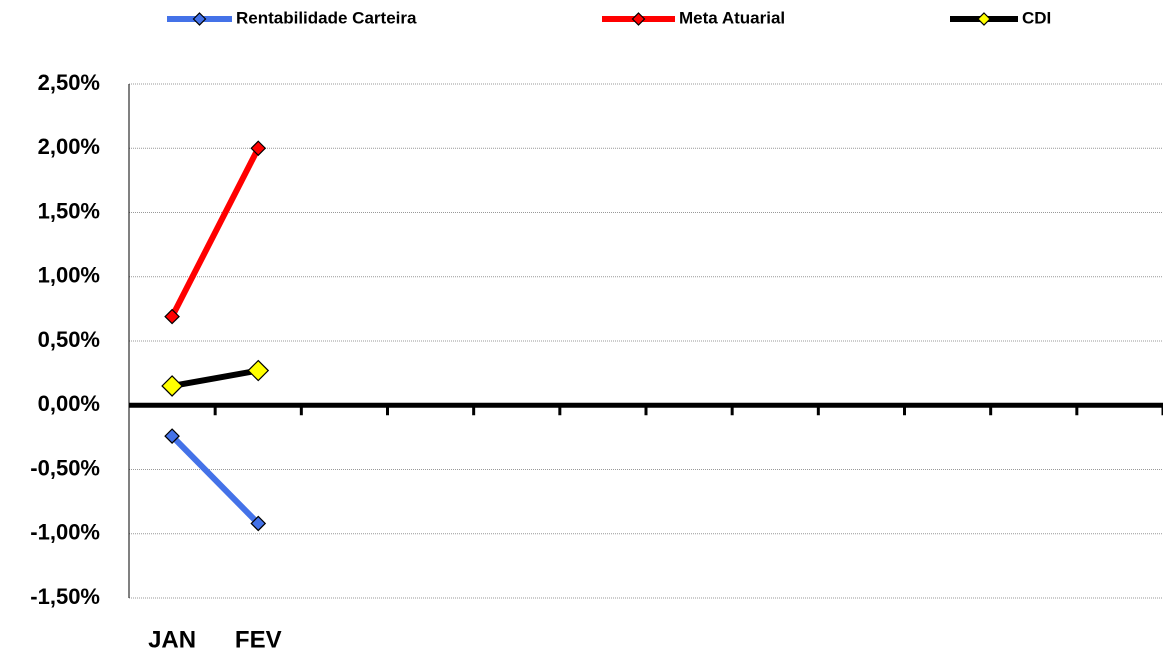  What do you see at coordinates (65, 532) in the screenshot?
I see `y-tick-label: -1,00%` at bounding box center [65, 532].